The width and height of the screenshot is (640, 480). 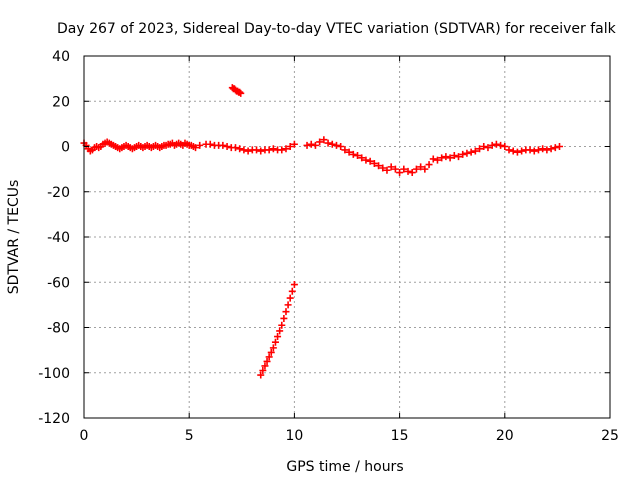 I want to click on y-tick-label: 20, so click(x=61, y=102).